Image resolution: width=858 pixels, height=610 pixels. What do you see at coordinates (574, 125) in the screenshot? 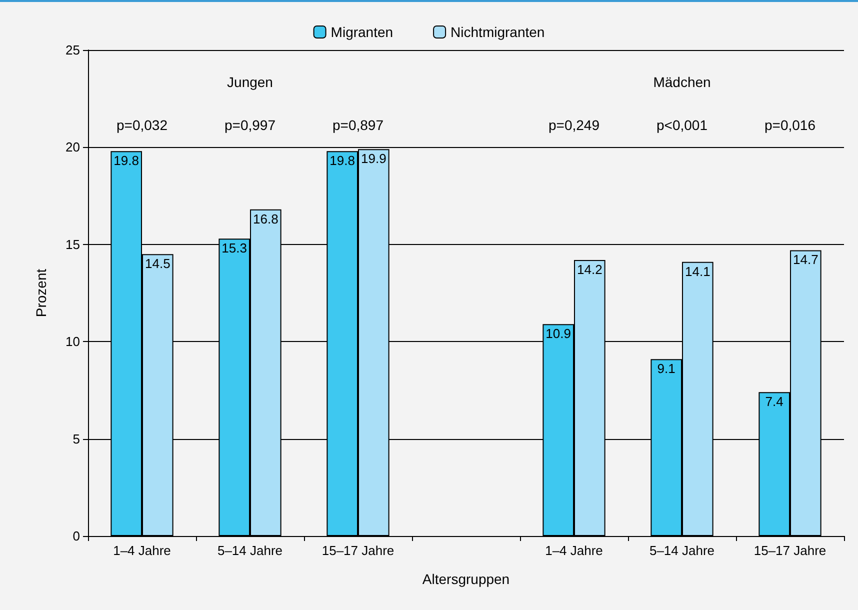
I see `annotation: p=0,249` at bounding box center [574, 125].